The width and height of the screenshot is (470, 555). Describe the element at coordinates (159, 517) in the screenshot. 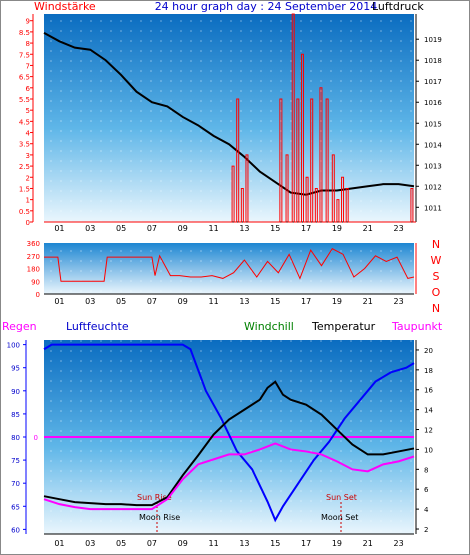

I see `annotation-moon-rise: Moon Rise` at that location.